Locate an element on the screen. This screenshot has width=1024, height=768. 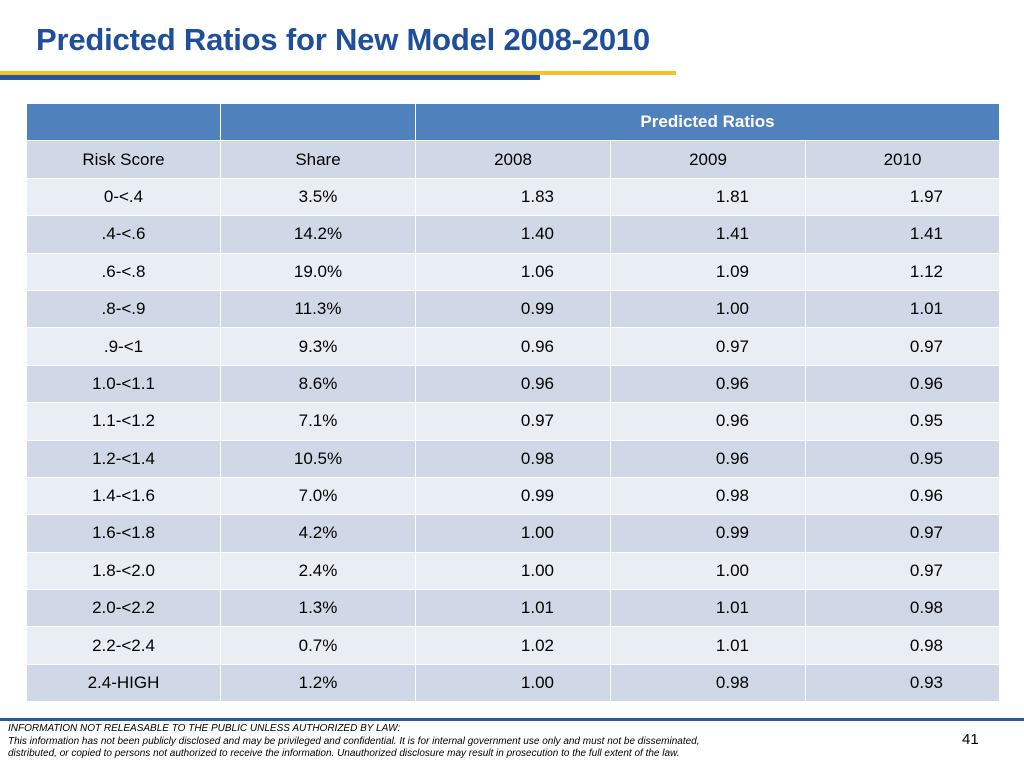
table-row: .6-<.8 19.0% 1.06 1.09 1.12 is located at coordinates (513, 271).